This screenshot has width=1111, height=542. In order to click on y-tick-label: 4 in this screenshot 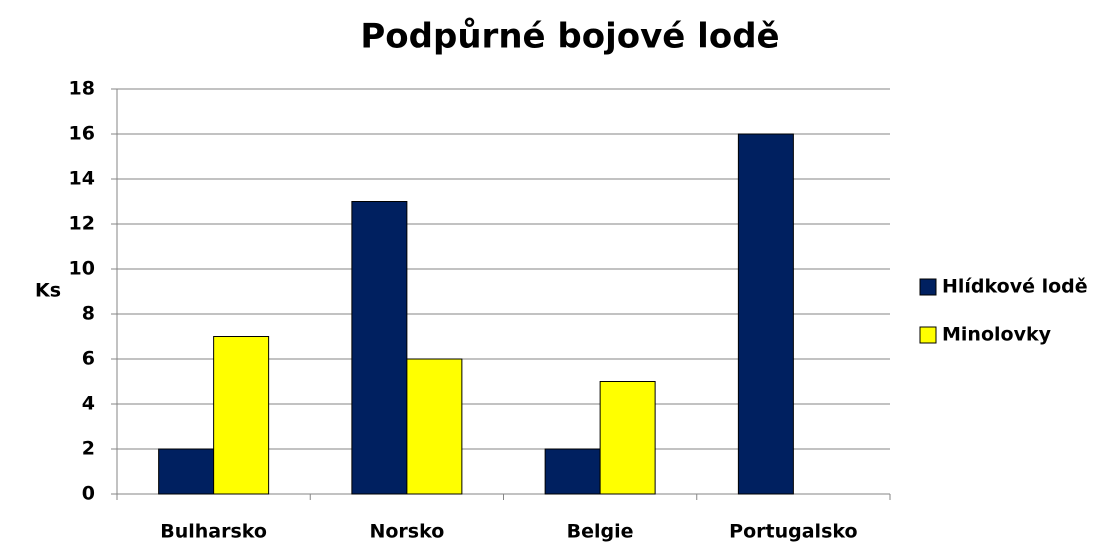, I will do `click(88, 404)`.